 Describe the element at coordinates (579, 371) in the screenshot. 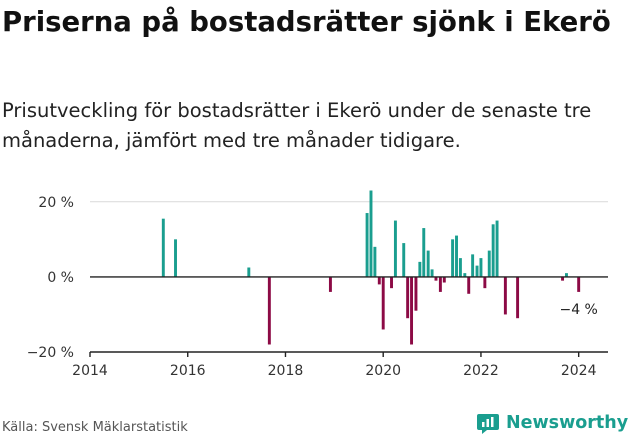

I see `x-tick-label: 2024` at that location.